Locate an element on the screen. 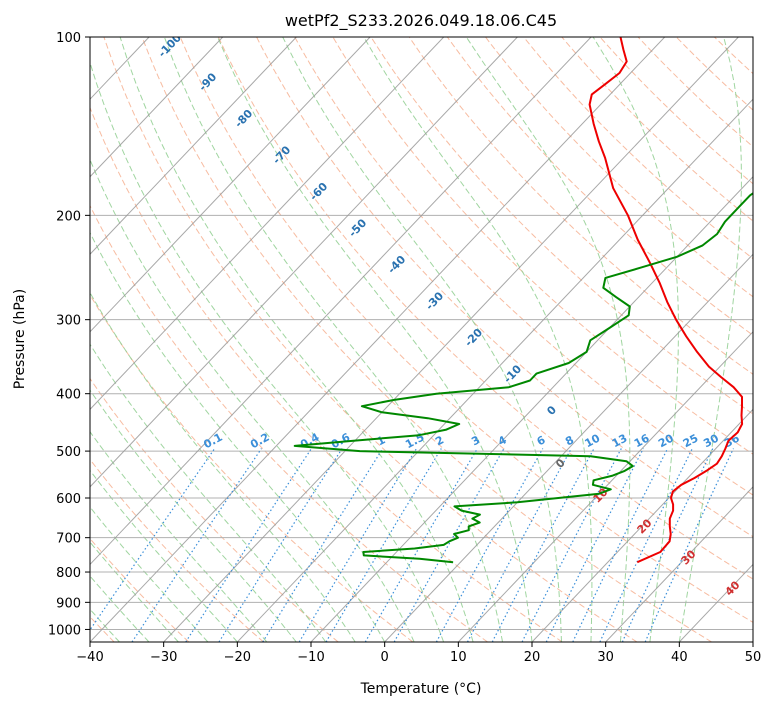  y-tick-label: 1000 is located at coordinates (64, 630).